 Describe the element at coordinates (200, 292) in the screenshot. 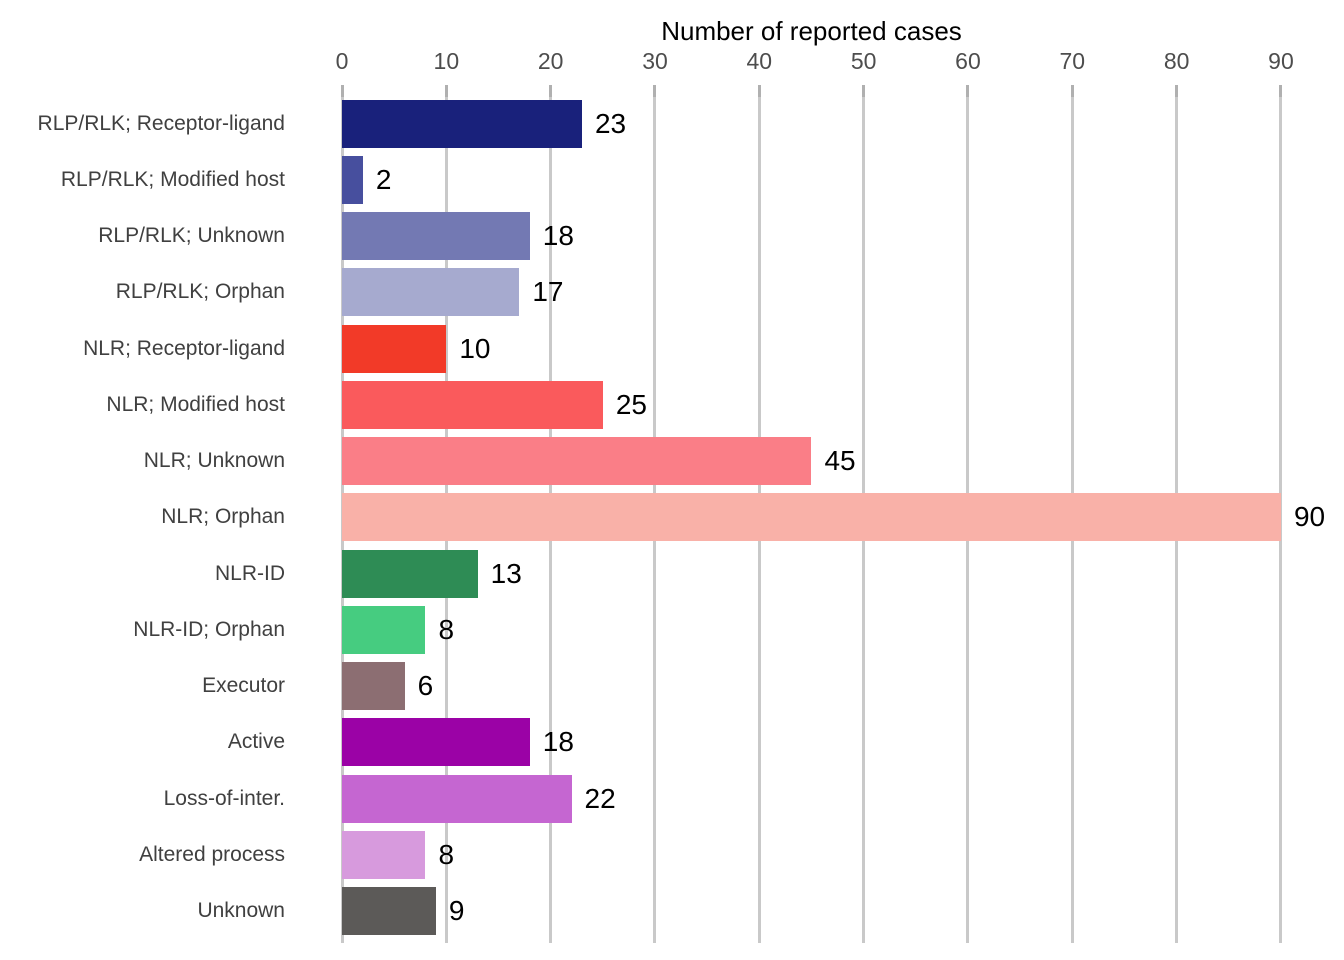

I see `category-label: RLP/RLK; Orphan` at that location.